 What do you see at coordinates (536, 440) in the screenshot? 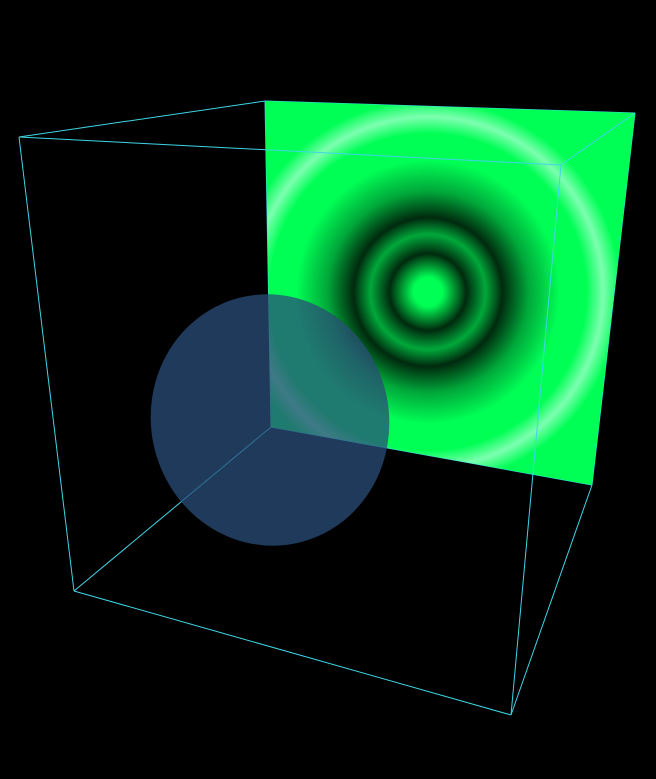
I see `edge-front-vertical-right` at bounding box center [536, 440].